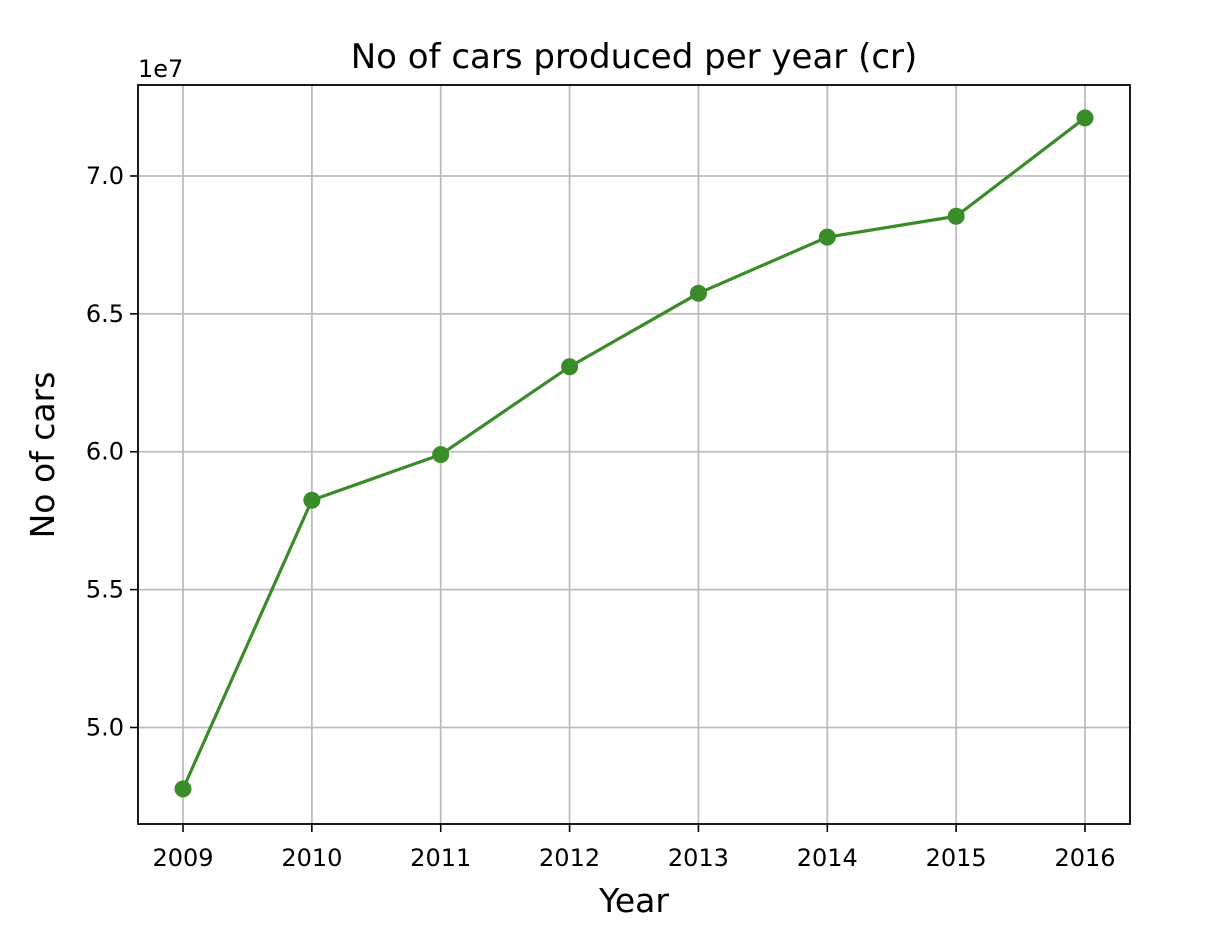  I want to click on y-axis-offset-label: 1e7, so click(160, 69).